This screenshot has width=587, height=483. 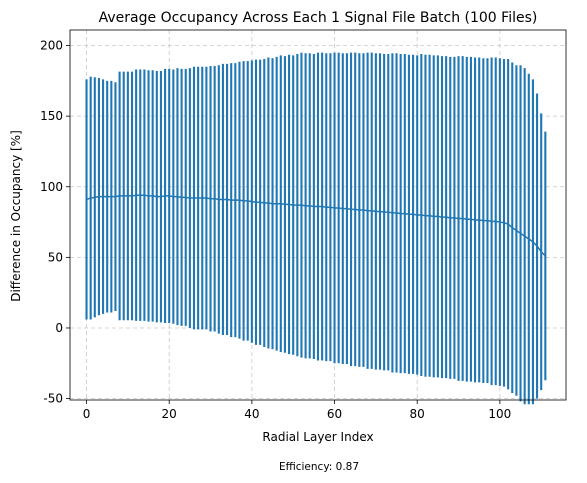 I want to click on y-tick-label: 150, so click(x=51, y=116).